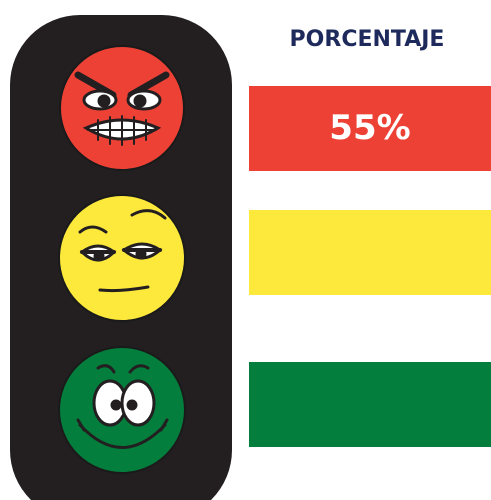 The image size is (491, 500). I want to click on percent-label: 55%, so click(369, 128).